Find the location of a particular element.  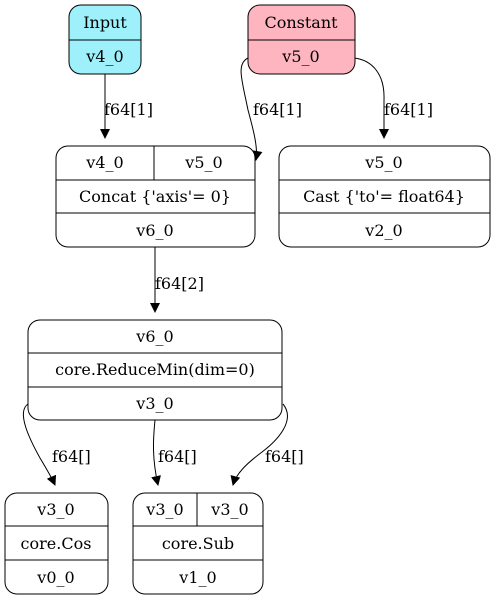

edge-reducemin-to-sub-in2: f64[] is located at coordinates (267, 444).